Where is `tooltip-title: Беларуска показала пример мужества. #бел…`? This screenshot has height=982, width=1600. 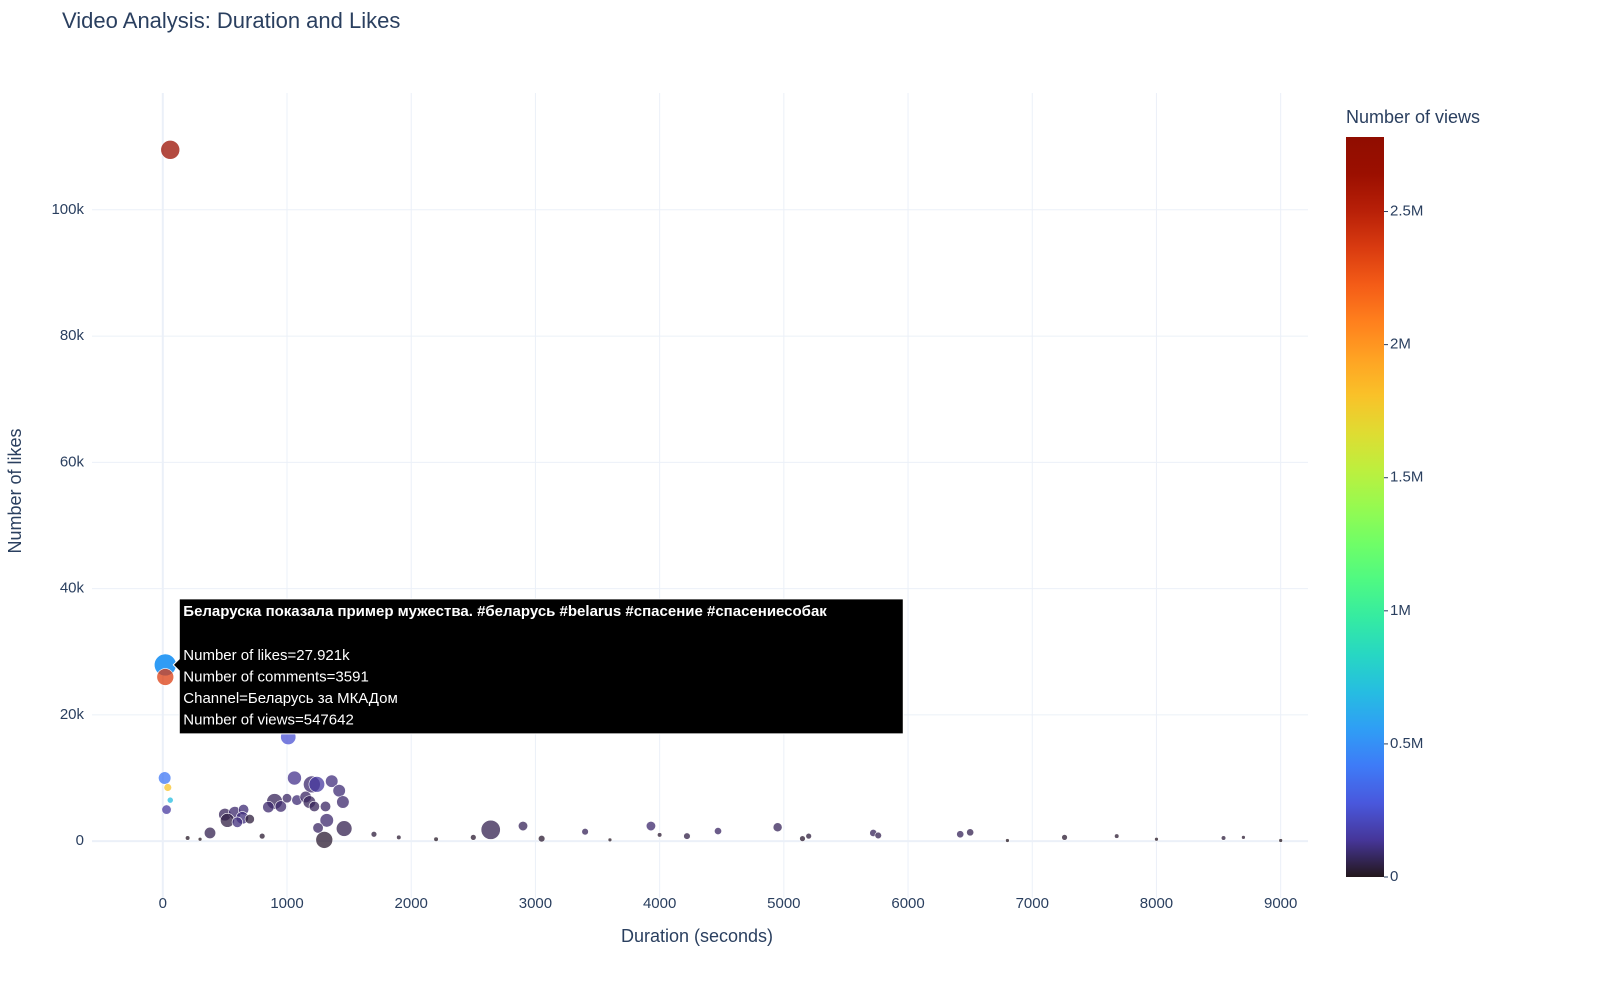
tooltip-title: Беларуска показала пример мужества. #бел… is located at coordinates (505, 611).